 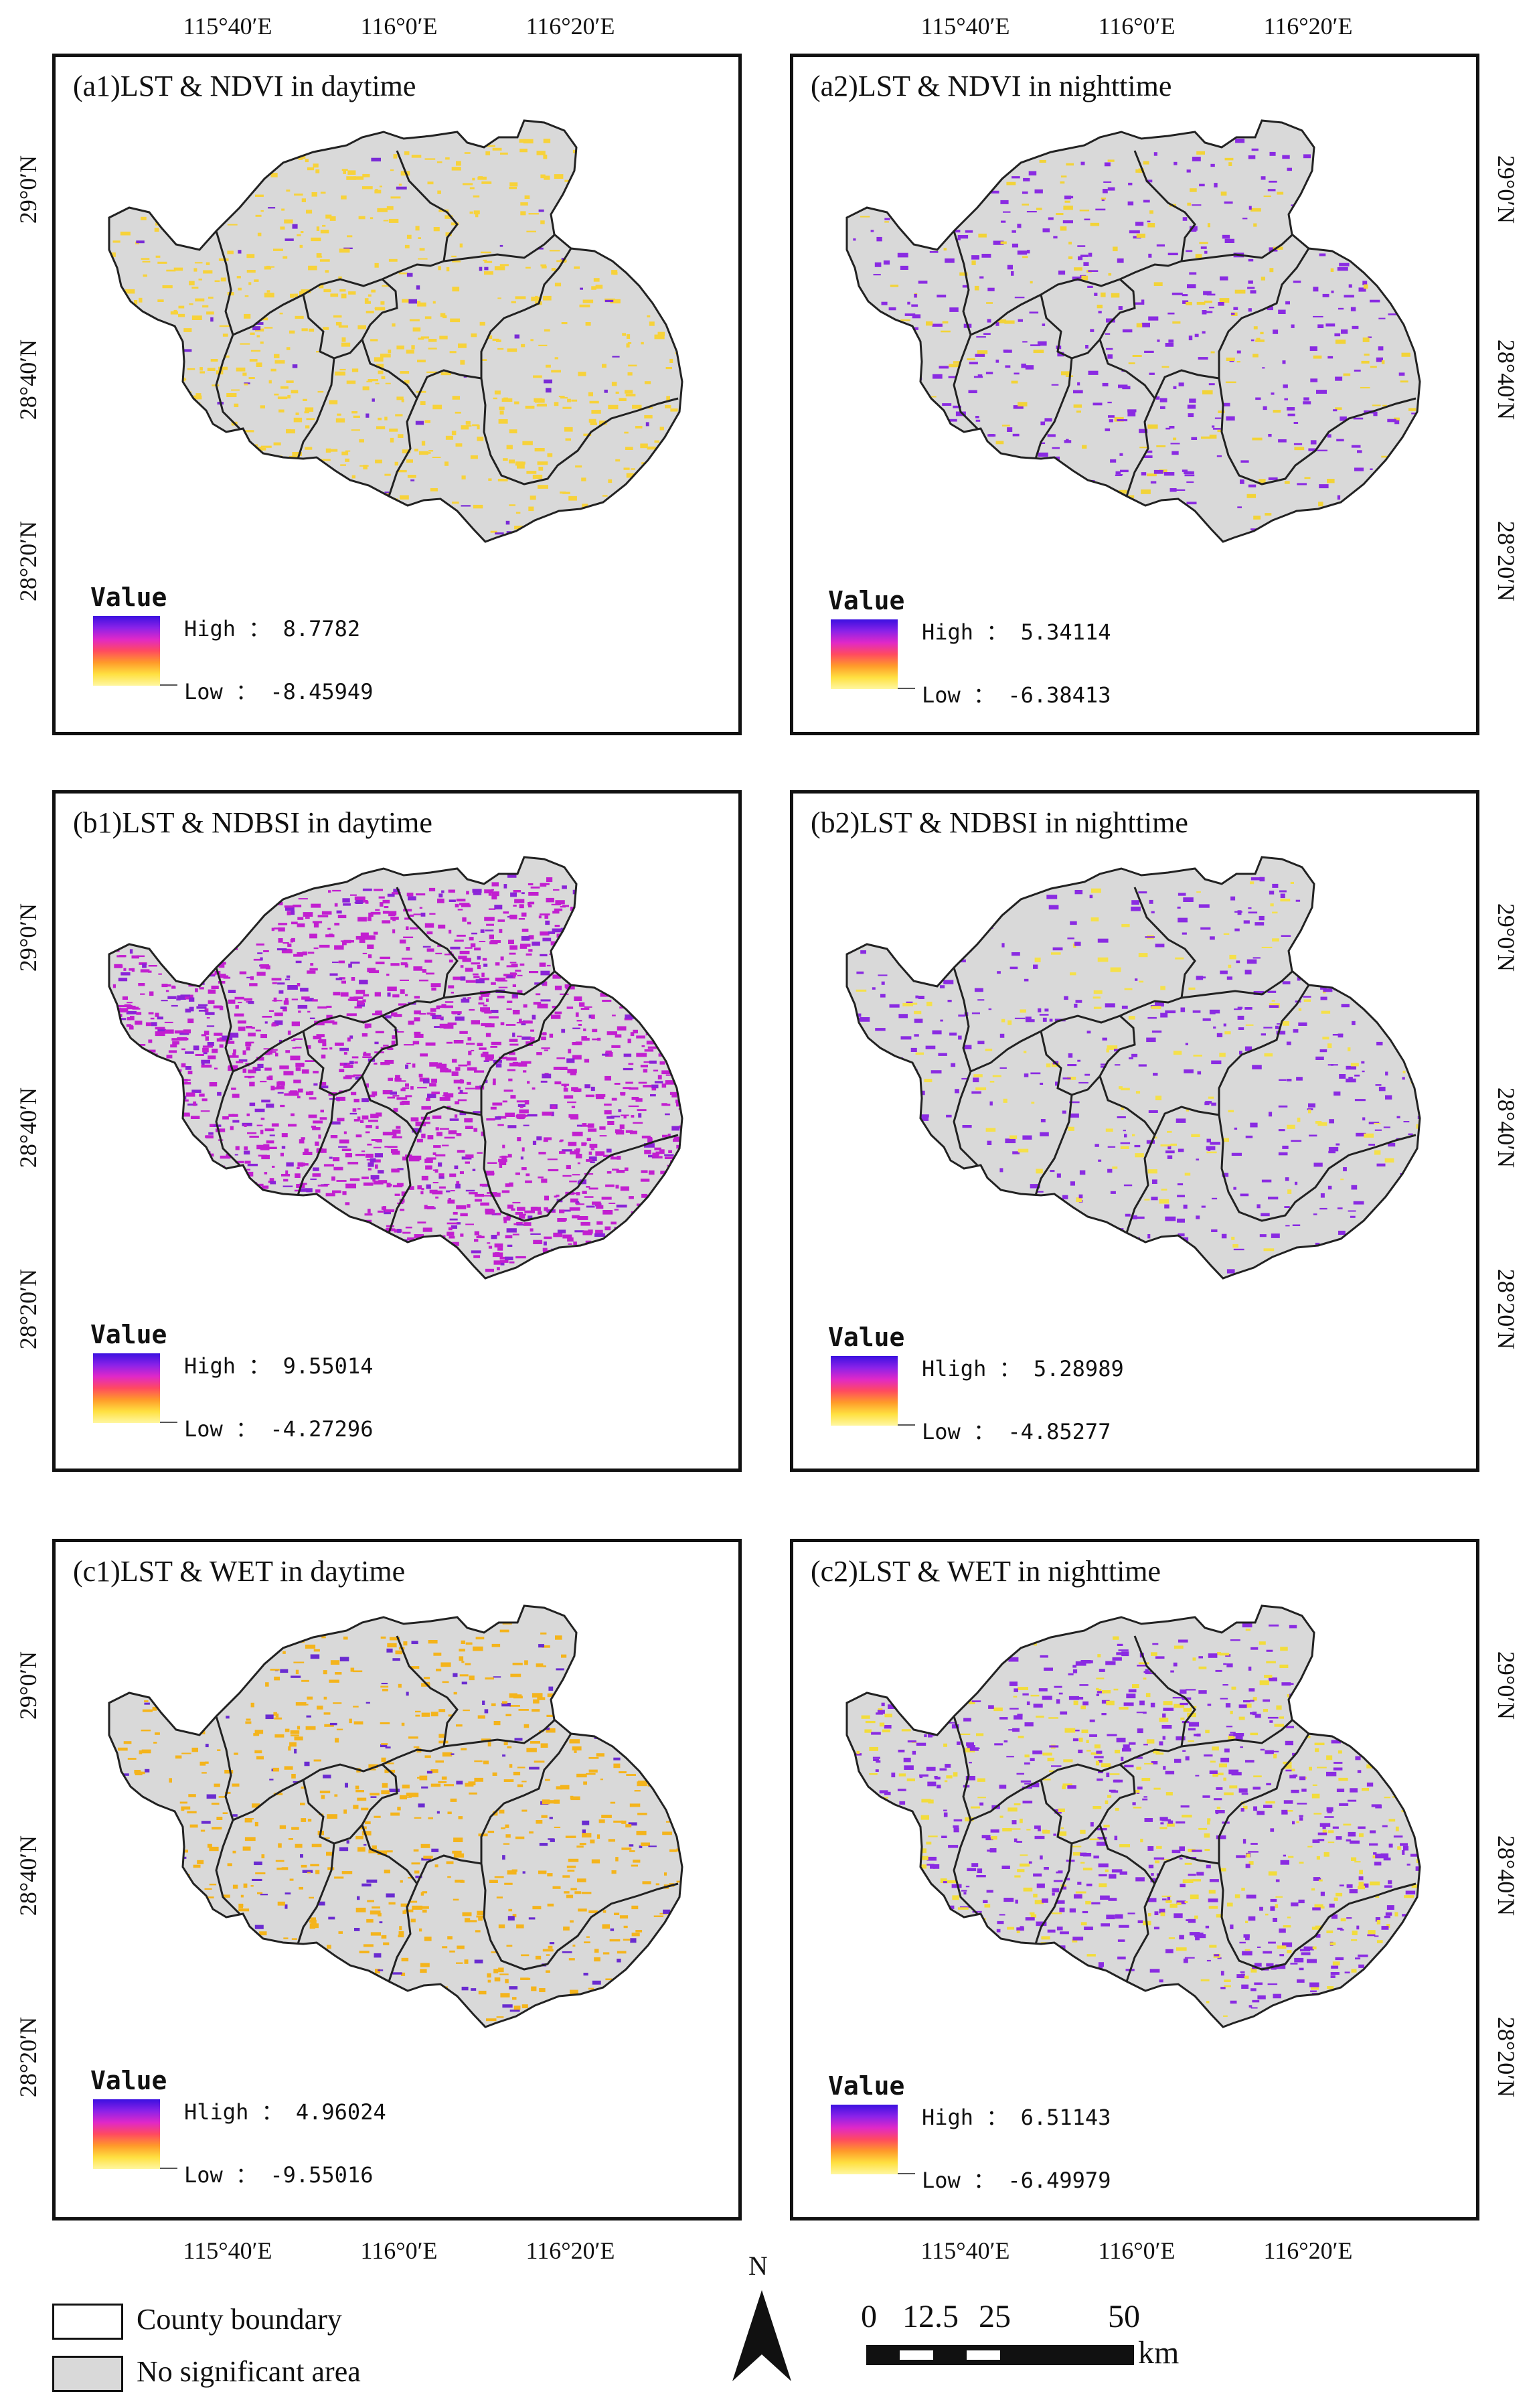 I want to click on color-ramp, so click(x=864, y=654).